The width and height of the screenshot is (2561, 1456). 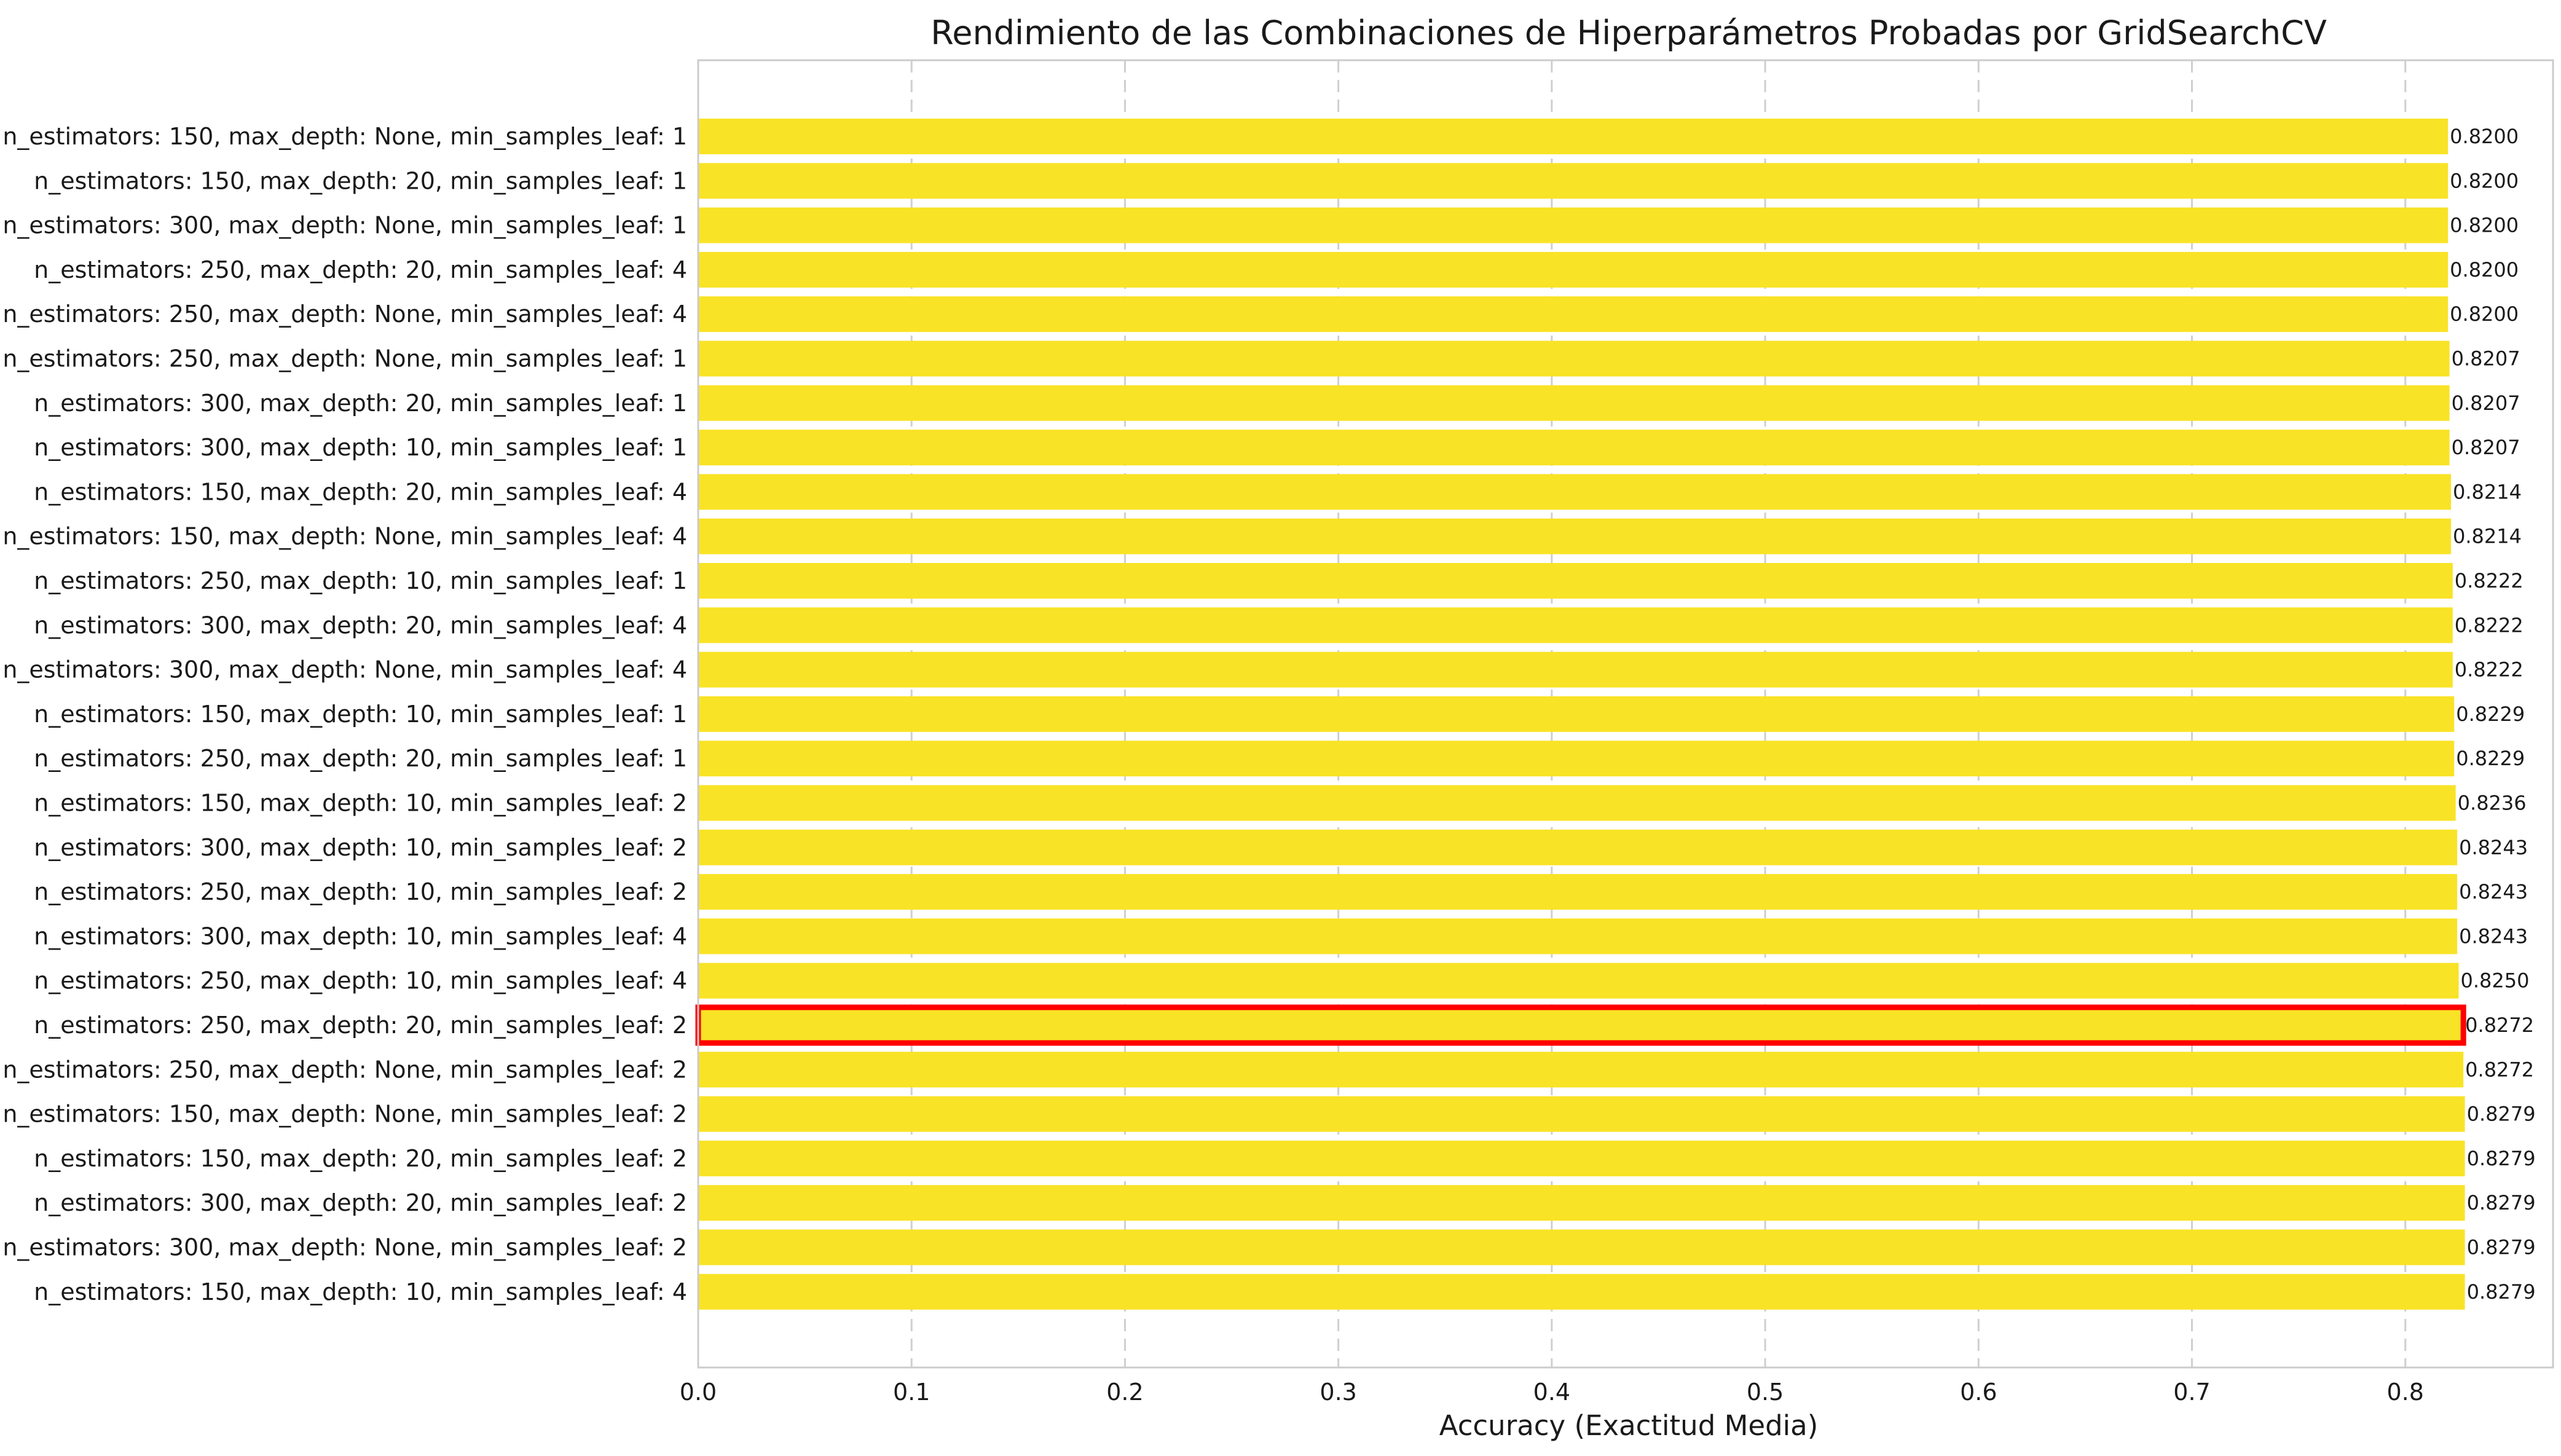 I want to click on x-tick-label: 0.7, so click(x=2191, y=1392).